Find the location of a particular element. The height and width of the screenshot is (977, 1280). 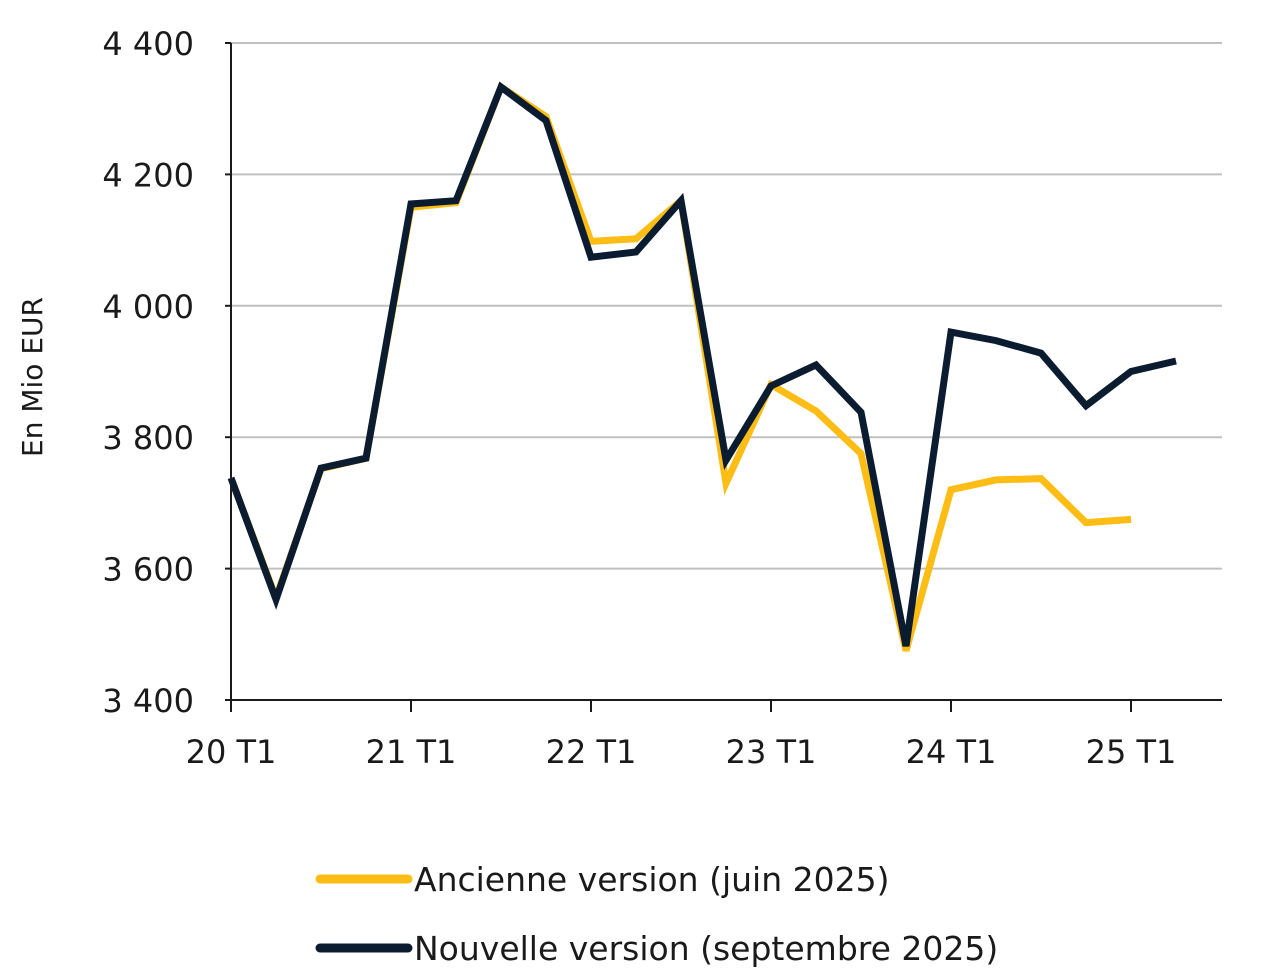

y-tick-label: 3 400 is located at coordinates (148, 701).